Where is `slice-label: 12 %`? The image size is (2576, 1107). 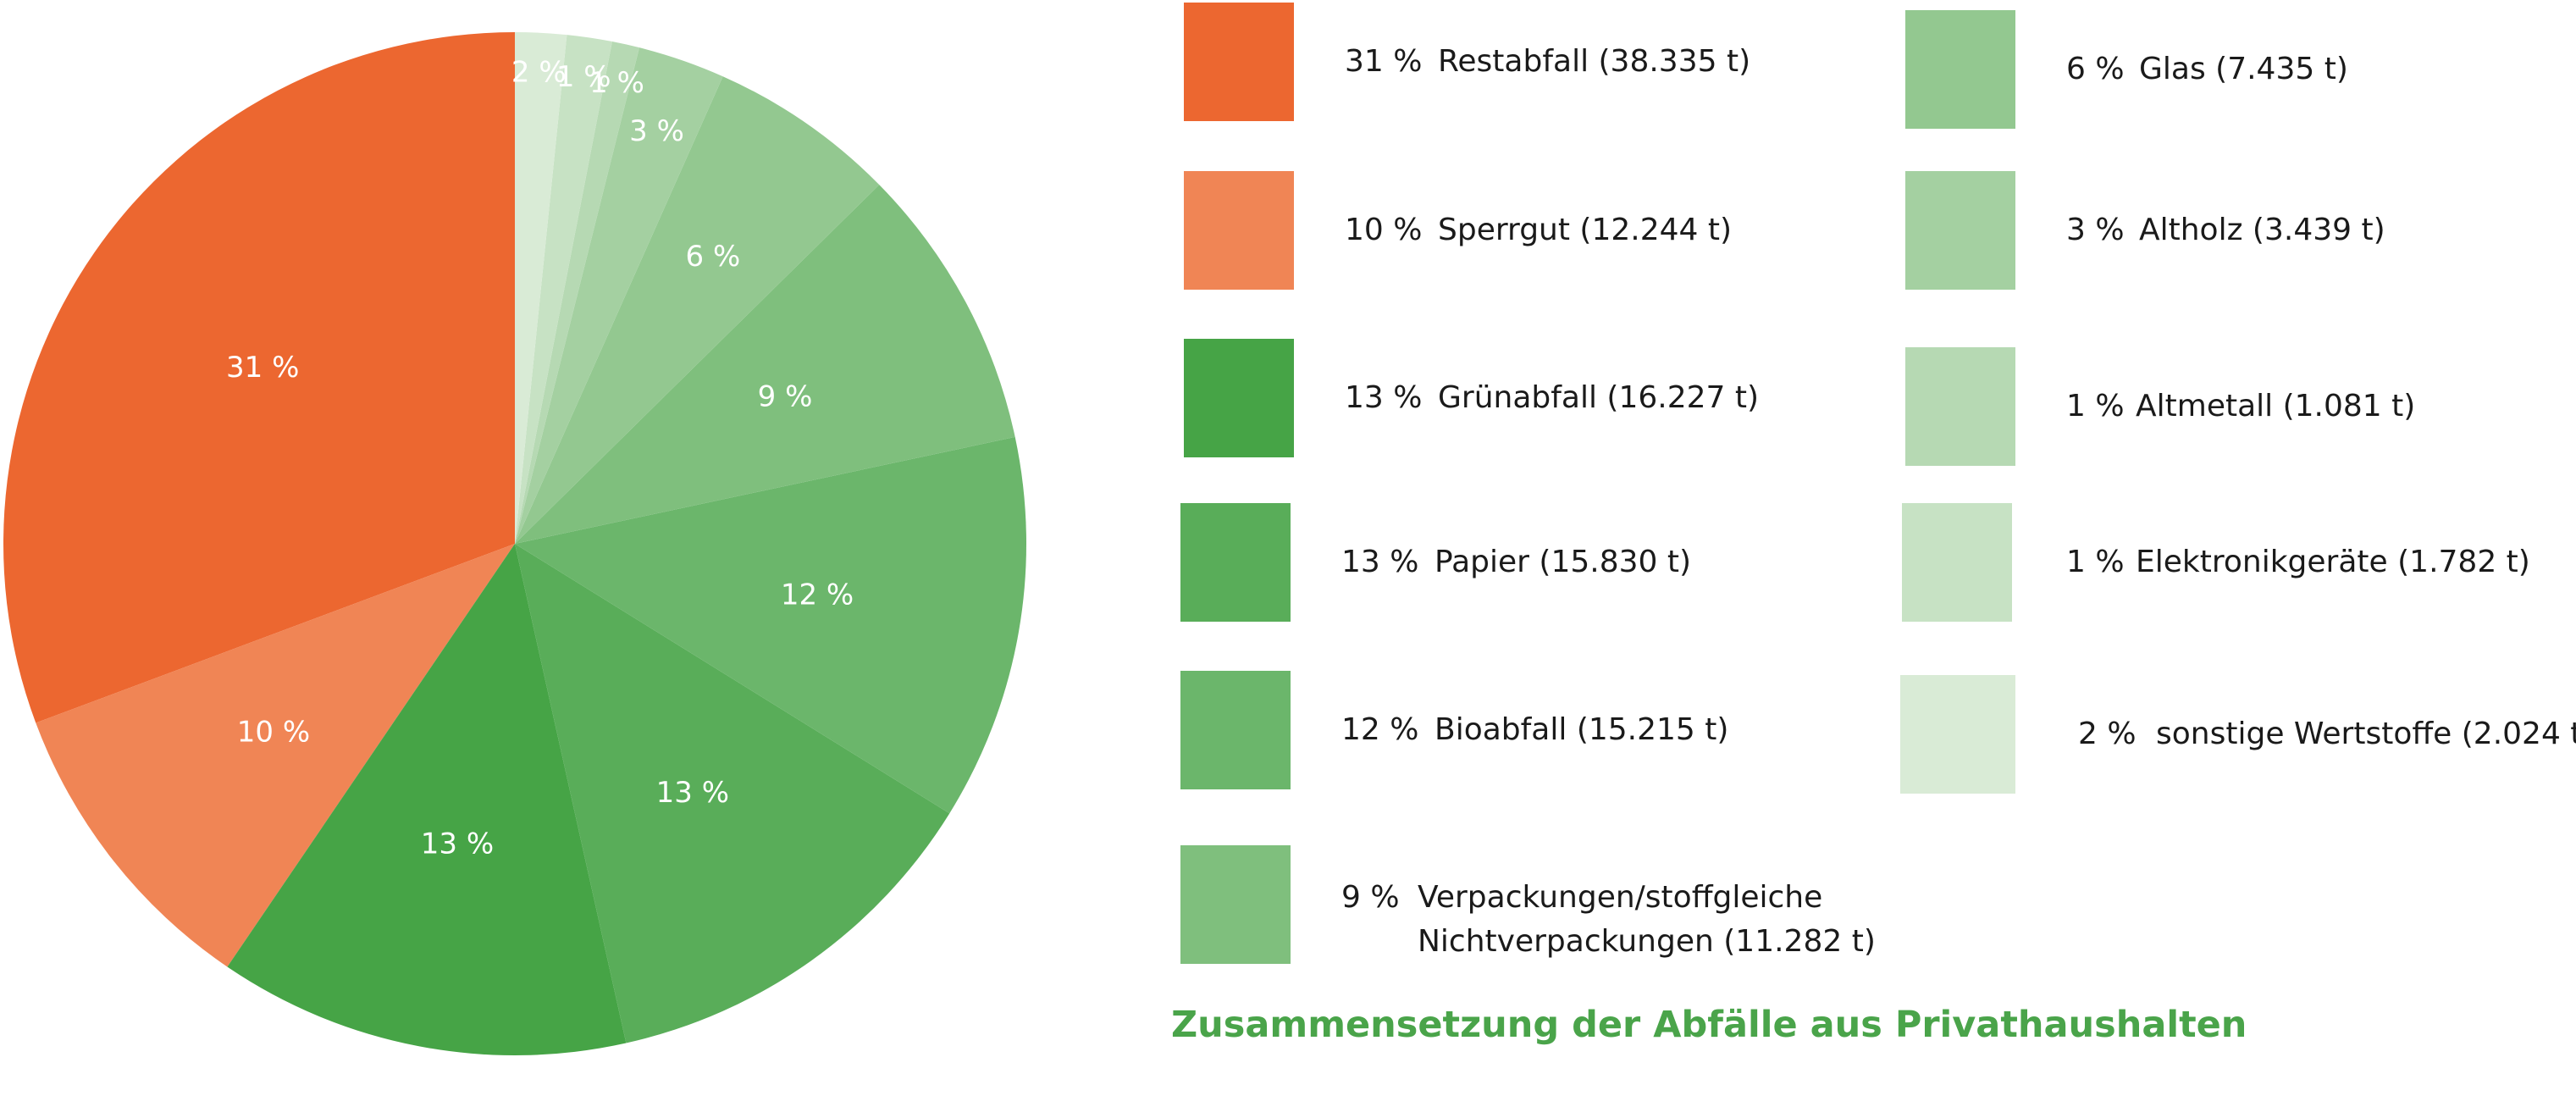 slice-label: 12 % is located at coordinates (817, 595).